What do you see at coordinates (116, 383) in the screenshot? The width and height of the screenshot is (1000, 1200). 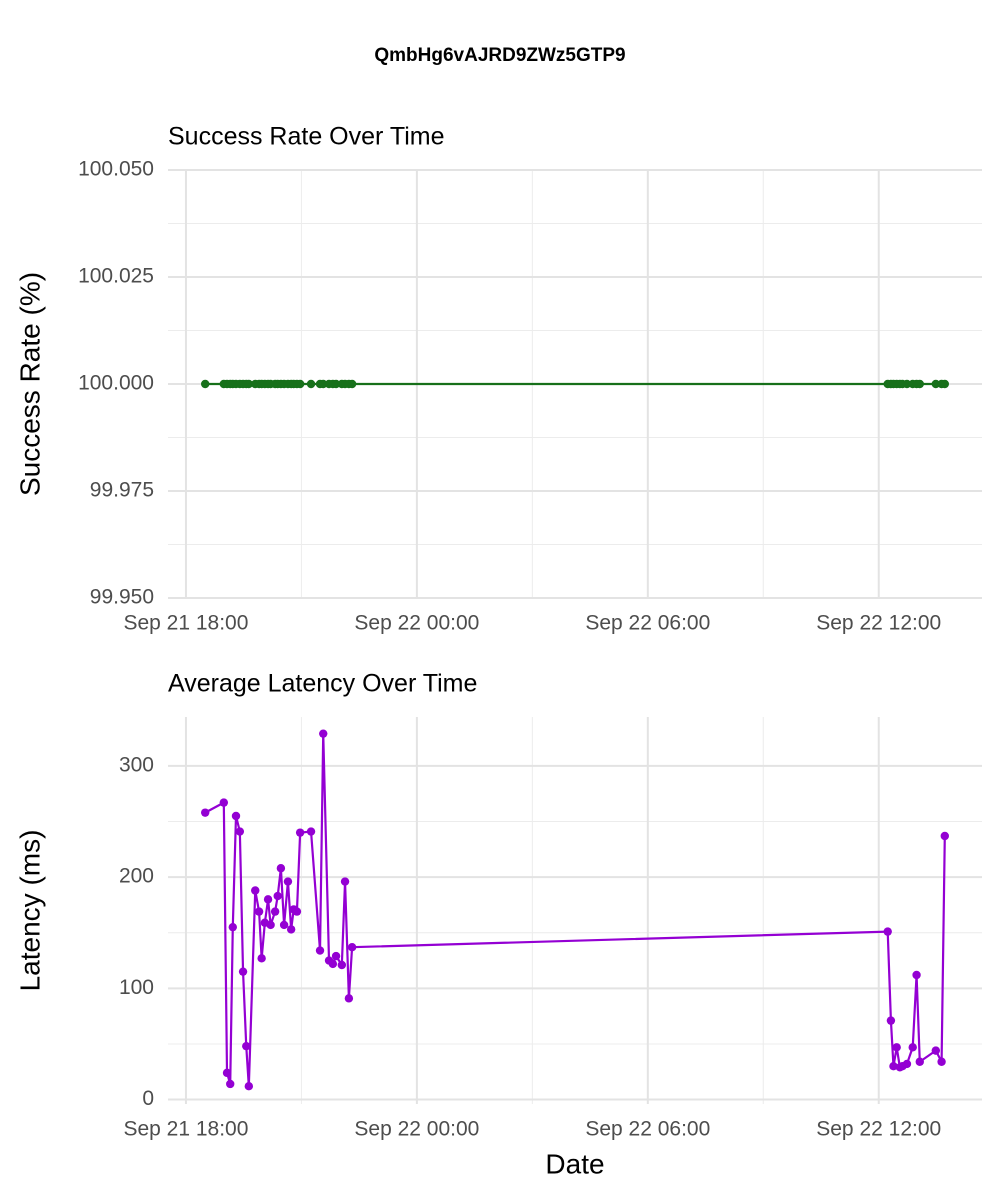 I see `y-tick-label: 100.000` at bounding box center [116, 383].